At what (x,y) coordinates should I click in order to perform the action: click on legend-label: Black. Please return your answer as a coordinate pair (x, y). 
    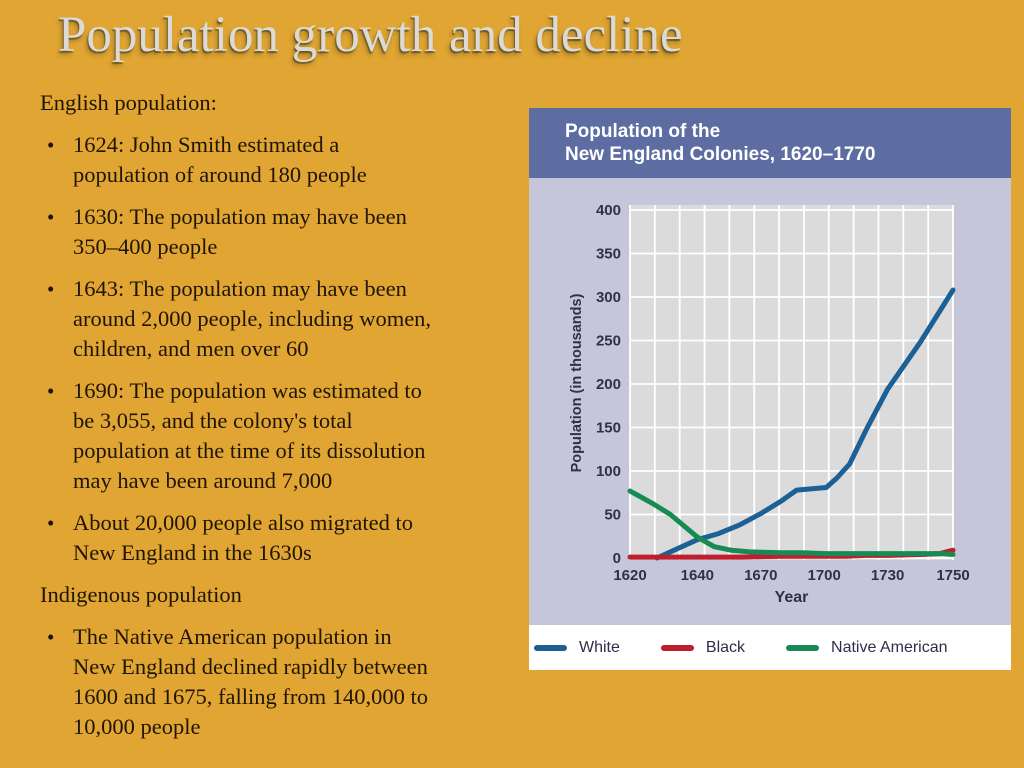
    Looking at the image, I should click on (725, 647).